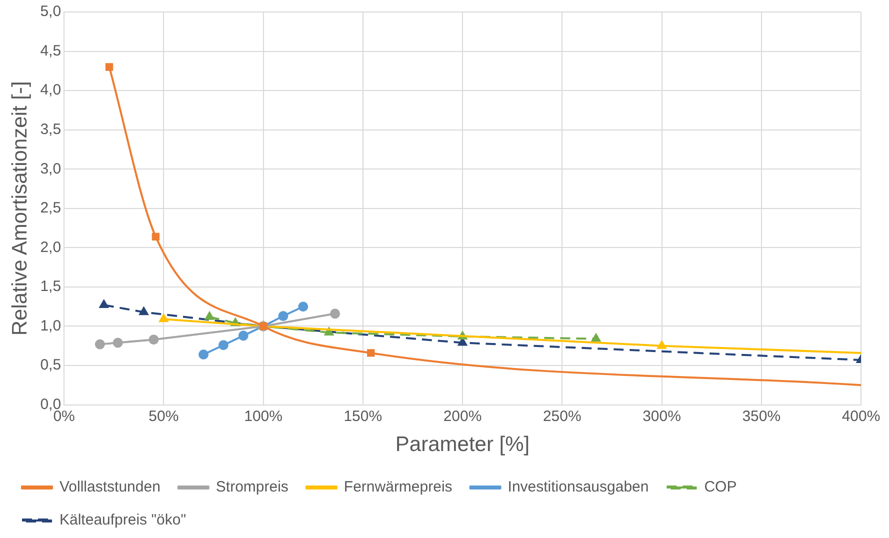  I want to click on y-tick-label: 2,0, so click(51, 247).